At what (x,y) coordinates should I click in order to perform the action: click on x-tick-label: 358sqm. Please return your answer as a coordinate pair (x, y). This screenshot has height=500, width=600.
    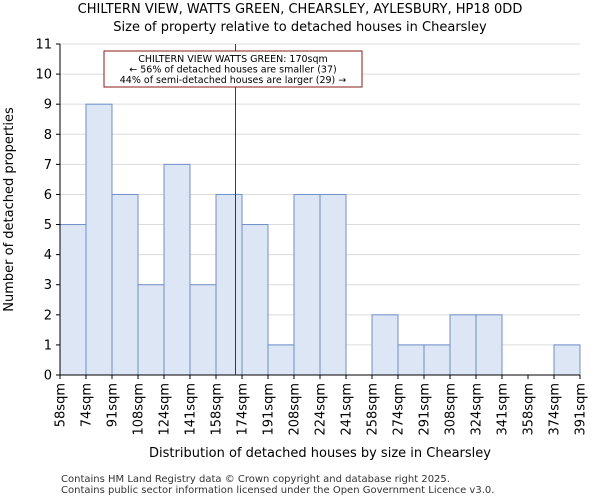
    Looking at the image, I should click on (529, 409).